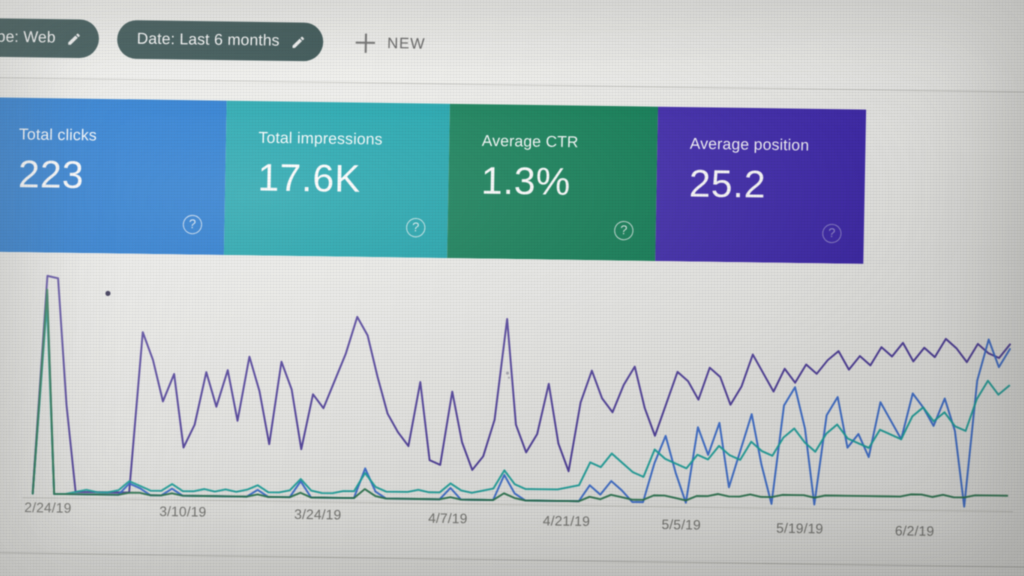 This screenshot has width=1024, height=576. Describe the element at coordinates (366, 43) in the screenshot. I see `plus-icon` at that location.